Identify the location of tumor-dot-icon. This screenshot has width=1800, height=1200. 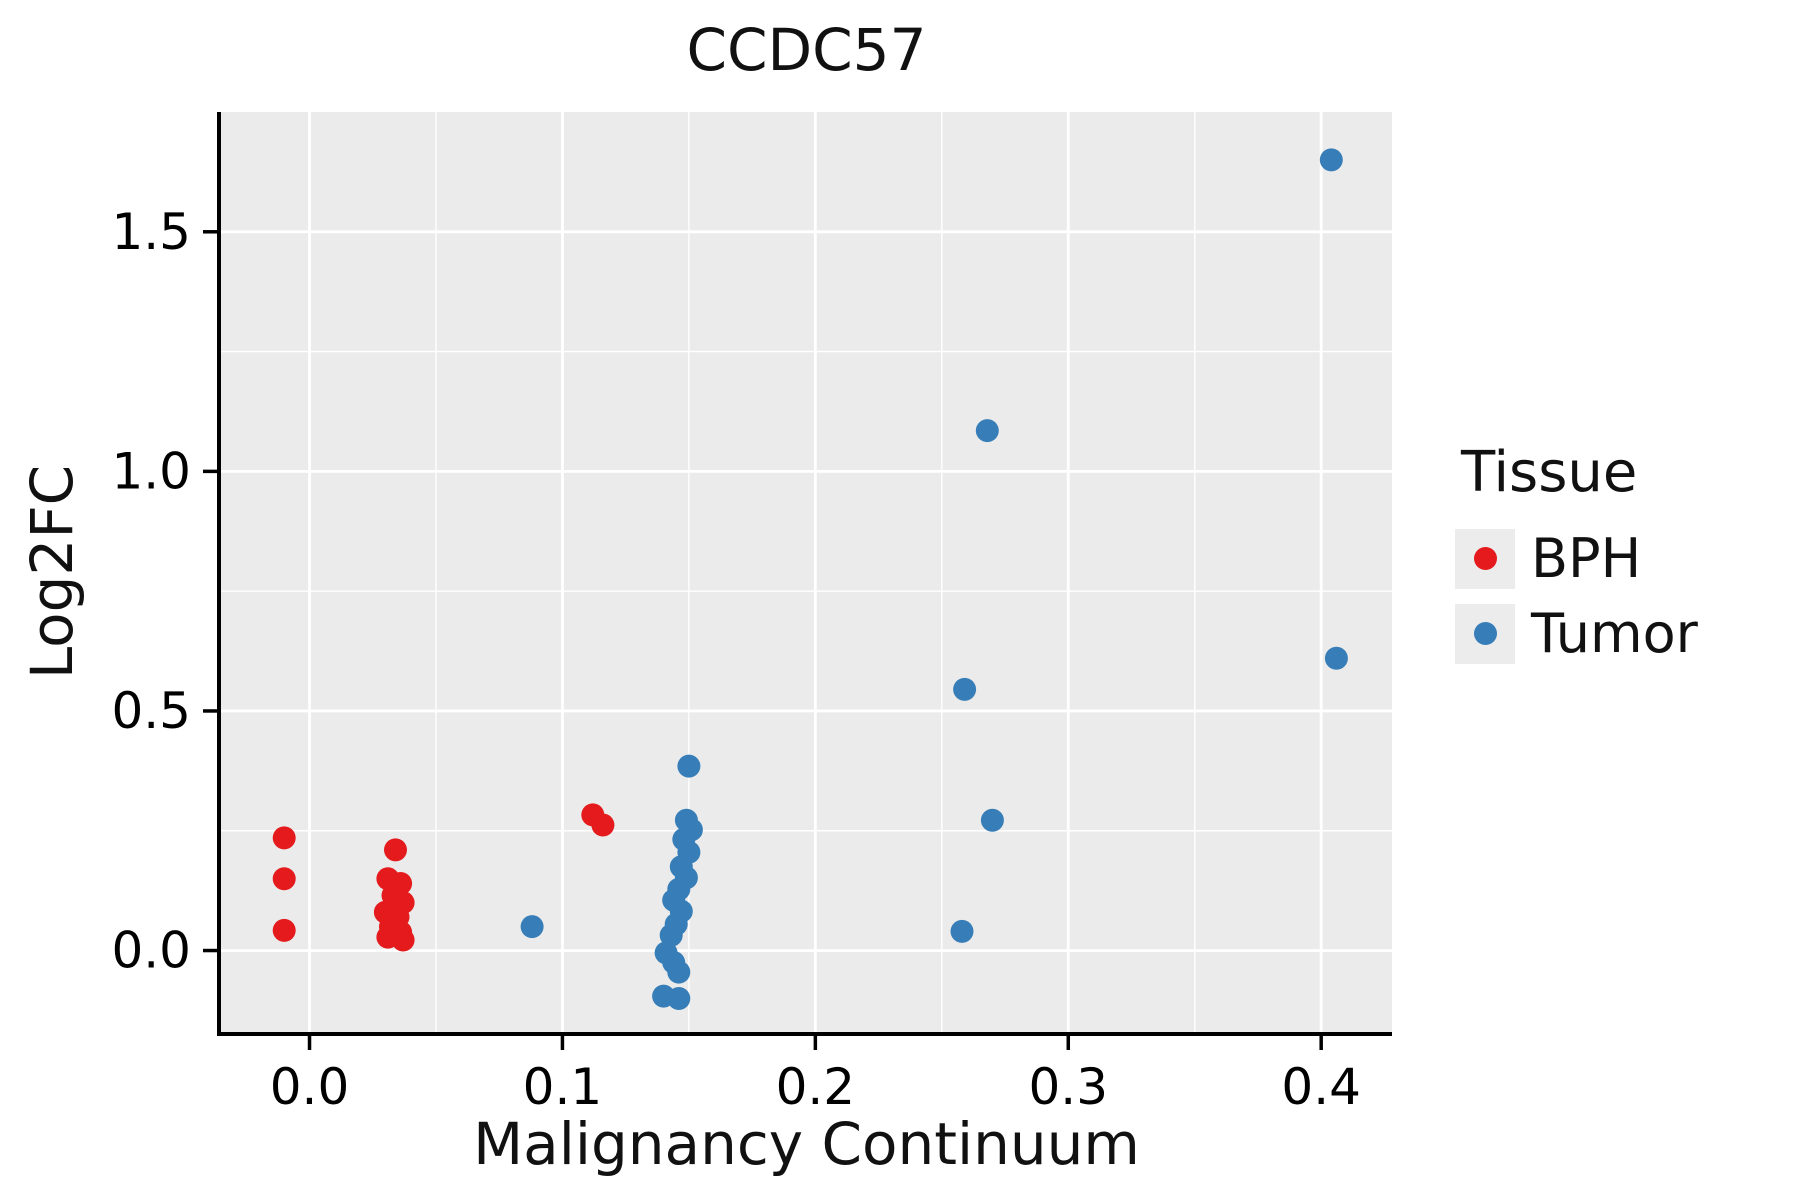
(1485, 633).